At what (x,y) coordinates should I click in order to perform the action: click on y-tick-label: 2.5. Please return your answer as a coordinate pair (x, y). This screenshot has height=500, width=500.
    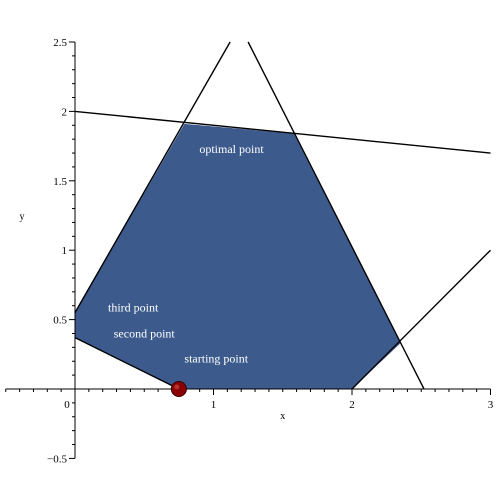
    Looking at the image, I should click on (60, 43).